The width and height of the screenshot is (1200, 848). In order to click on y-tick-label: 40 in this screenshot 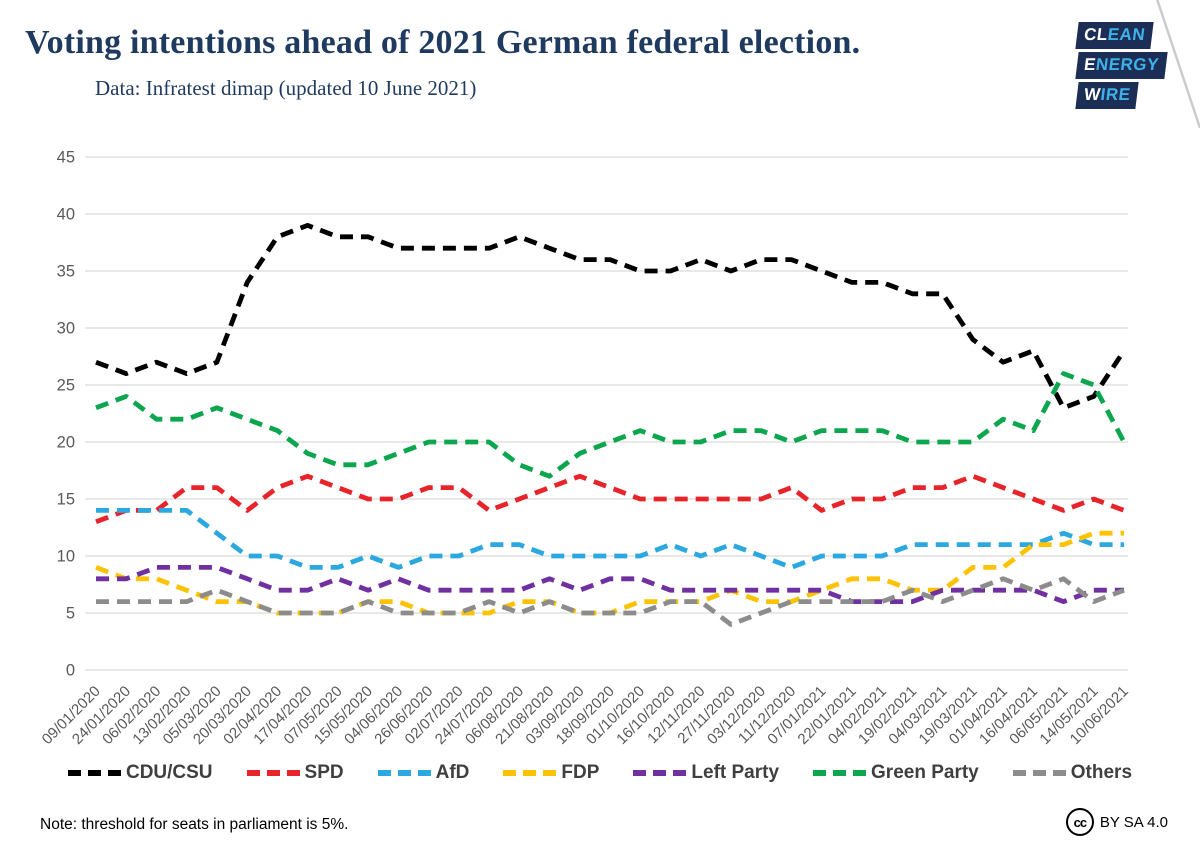, I will do `click(66, 215)`.